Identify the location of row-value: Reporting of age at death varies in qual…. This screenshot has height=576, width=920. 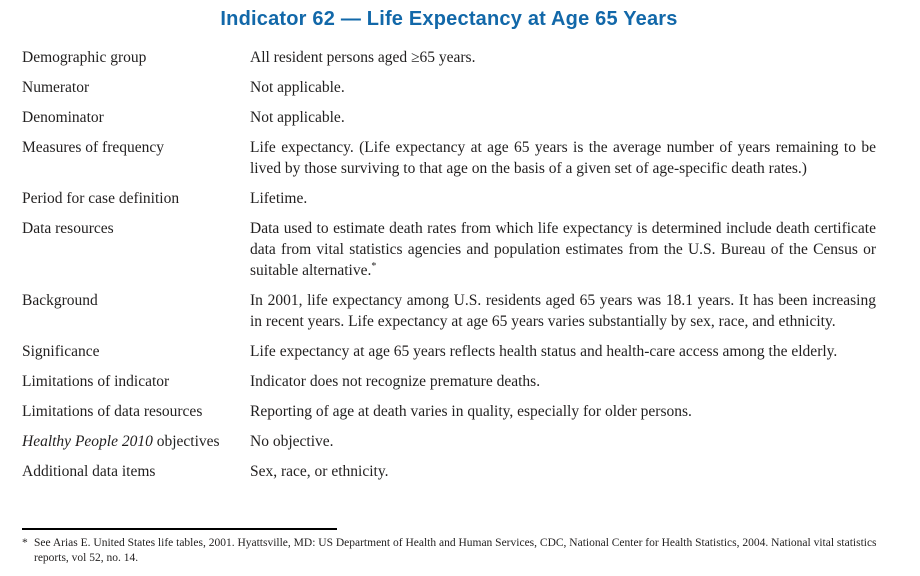
(471, 411).